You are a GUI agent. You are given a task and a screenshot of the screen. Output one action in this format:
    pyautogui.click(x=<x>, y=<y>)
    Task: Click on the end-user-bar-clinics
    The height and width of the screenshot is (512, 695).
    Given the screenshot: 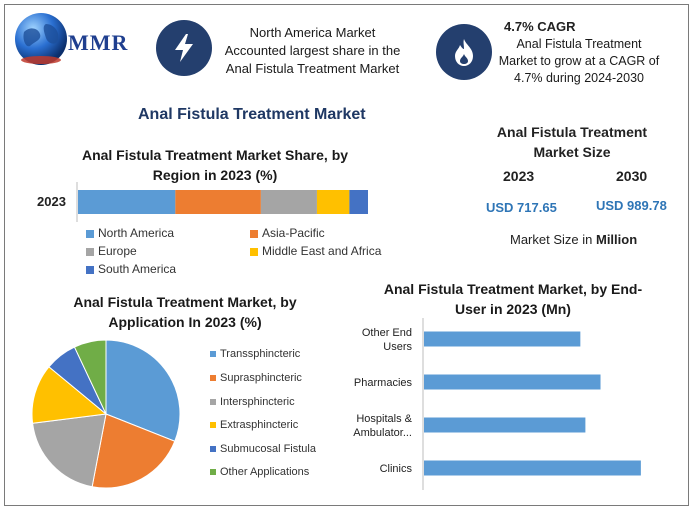 What is the action you would take?
    pyautogui.click(x=532, y=468)
    